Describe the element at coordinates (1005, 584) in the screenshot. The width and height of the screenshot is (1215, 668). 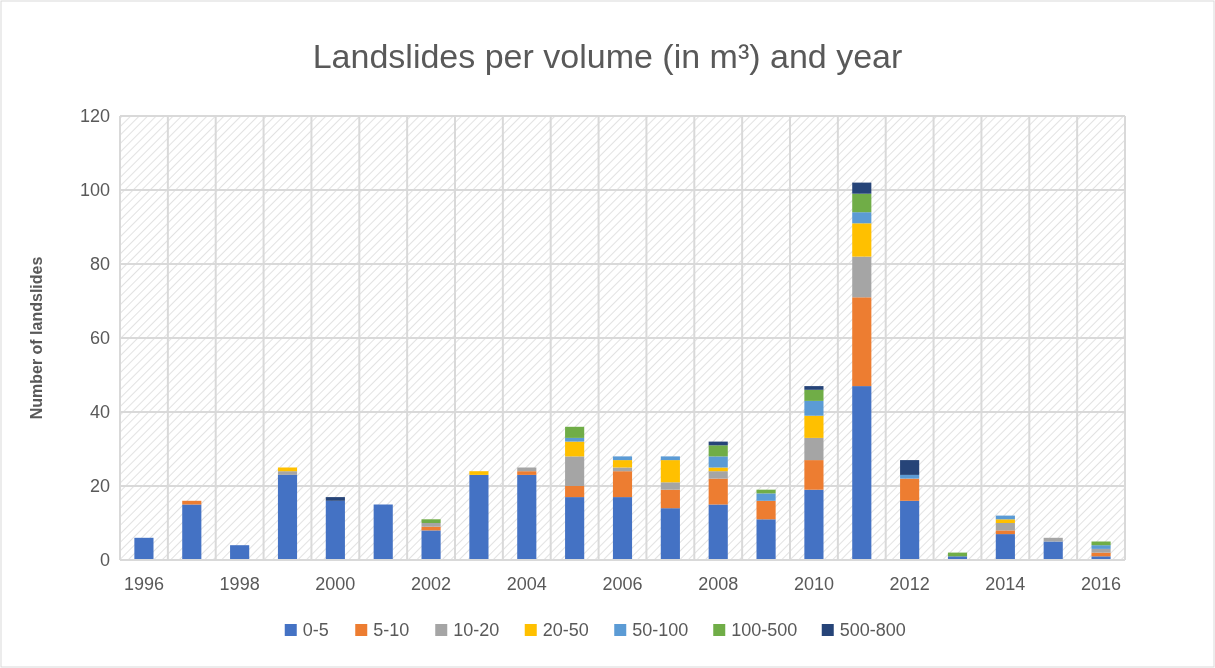
I see `x-tick-label: 2014` at that location.